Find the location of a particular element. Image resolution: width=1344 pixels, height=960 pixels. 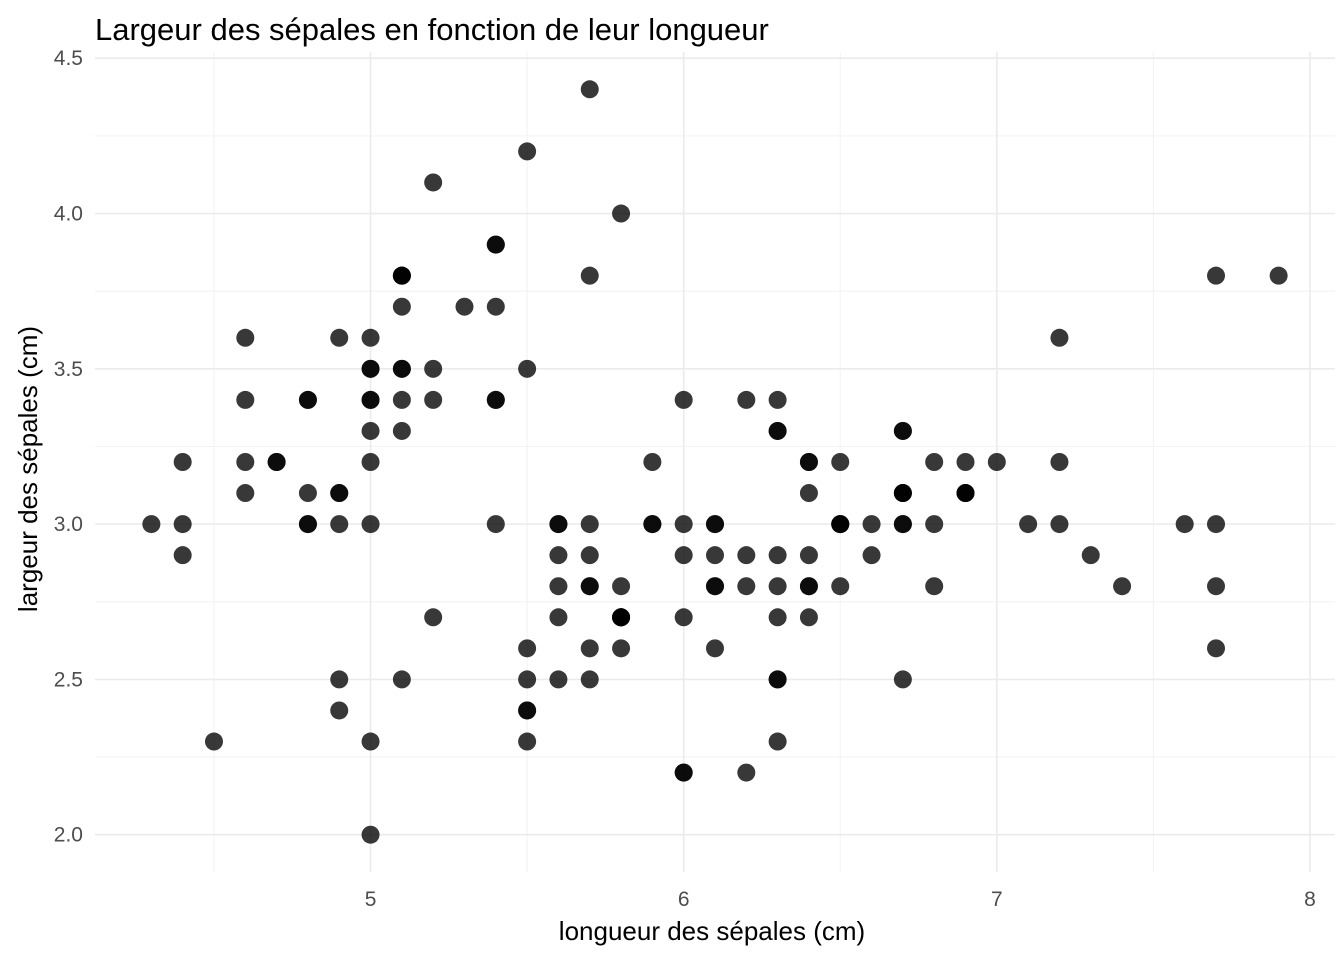

y-tick-label: 2.5 is located at coordinates (68, 679).